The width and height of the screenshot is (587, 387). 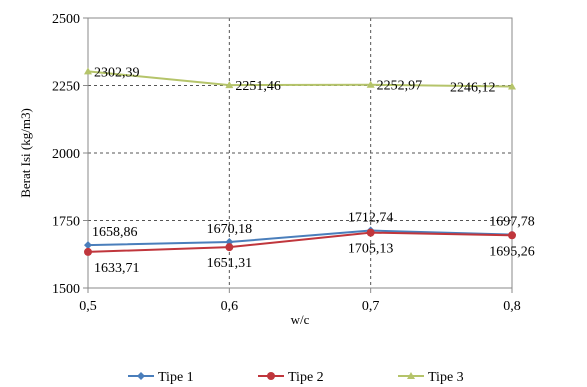 I want to click on data-label-tipe-3: 2302,39, so click(x=117, y=72).